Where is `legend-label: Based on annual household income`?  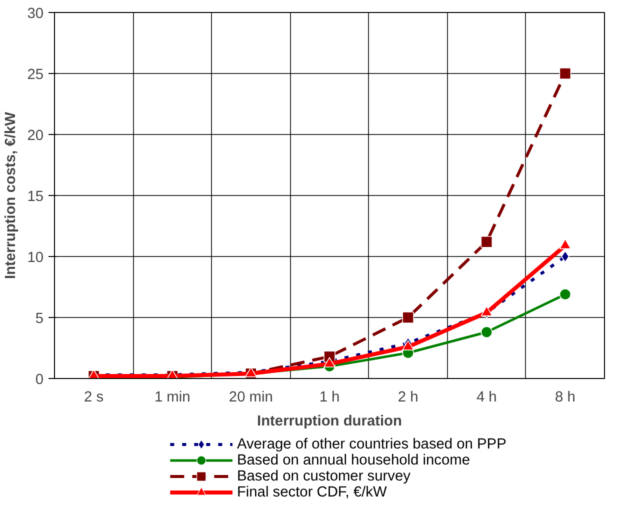
legend-label: Based on annual household income is located at coordinates (353, 460).